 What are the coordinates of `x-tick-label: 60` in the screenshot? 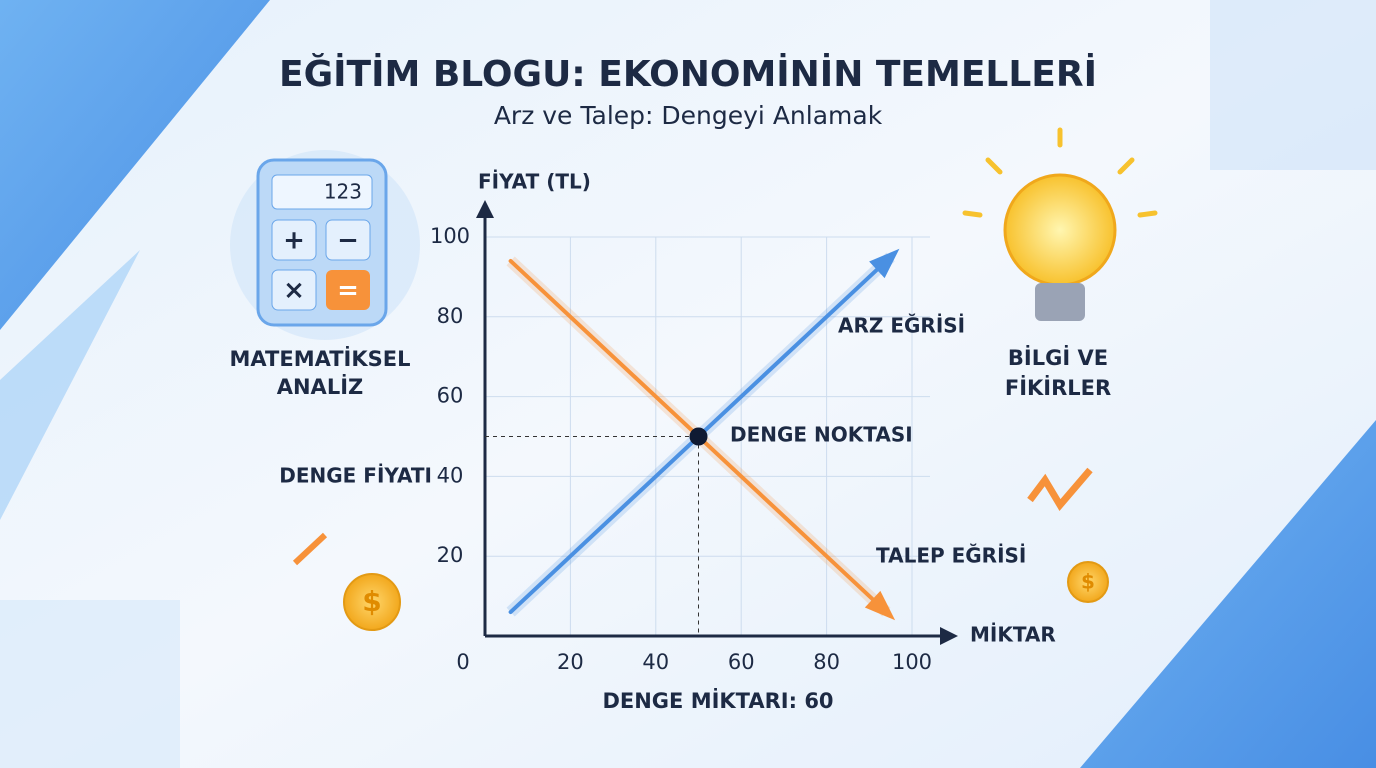 It's located at (741, 662).